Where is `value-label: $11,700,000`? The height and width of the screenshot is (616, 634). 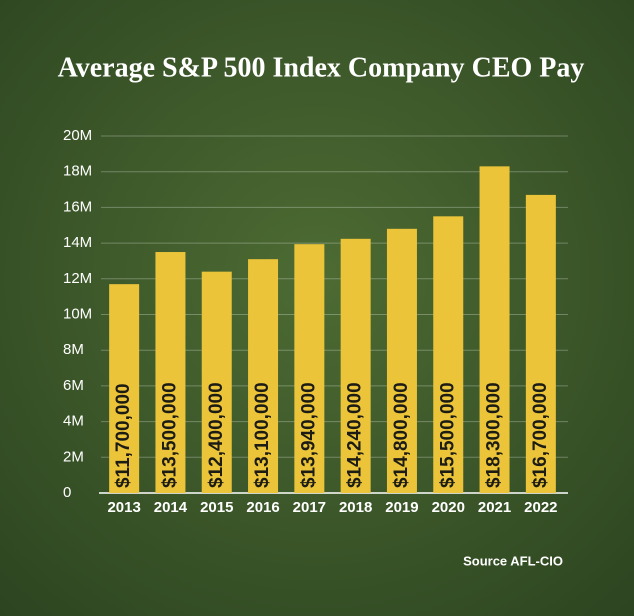 value-label: $11,700,000 is located at coordinates (123, 435).